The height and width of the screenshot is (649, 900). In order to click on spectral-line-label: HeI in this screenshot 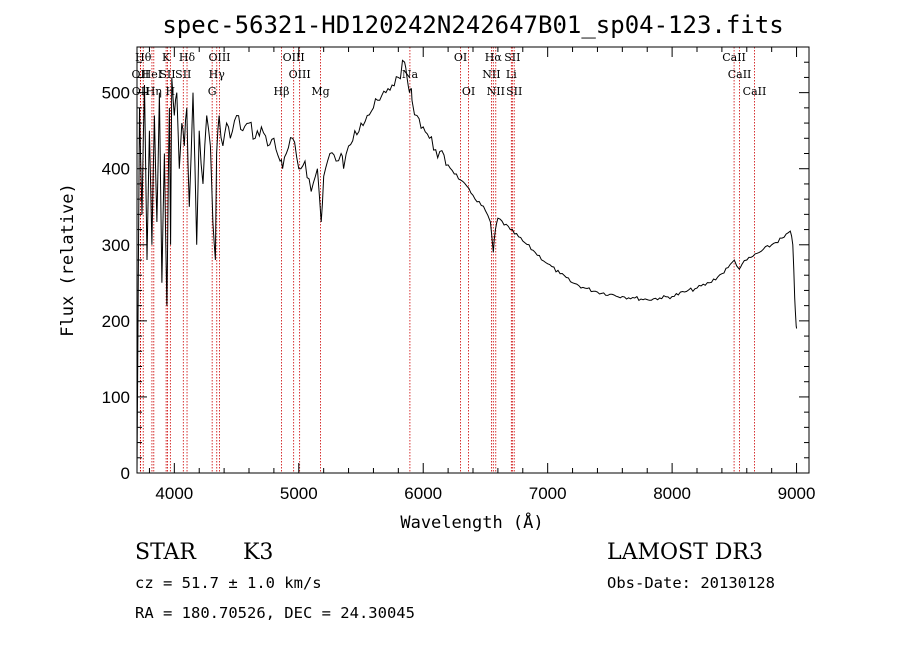, I will do `click(152, 74)`.